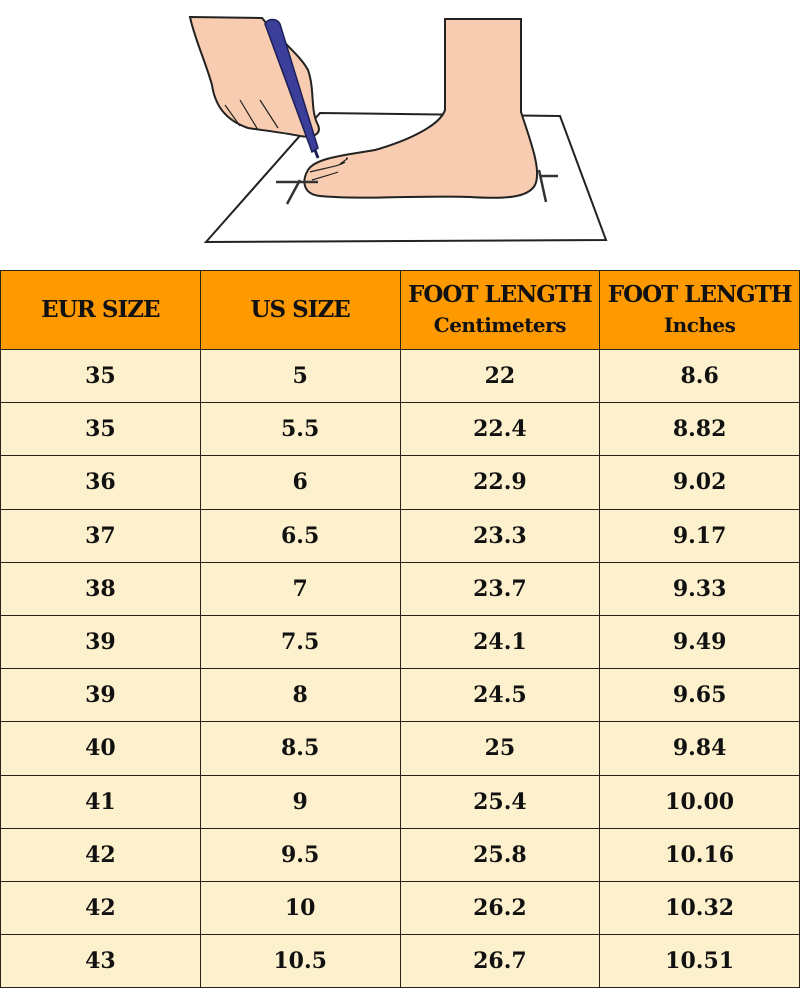 This screenshot has height=994, width=800. What do you see at coordinates (500, 908) in the screenshot?
I see `foot-length-cm-cell: 26.2` at bounding box center [500, 908].